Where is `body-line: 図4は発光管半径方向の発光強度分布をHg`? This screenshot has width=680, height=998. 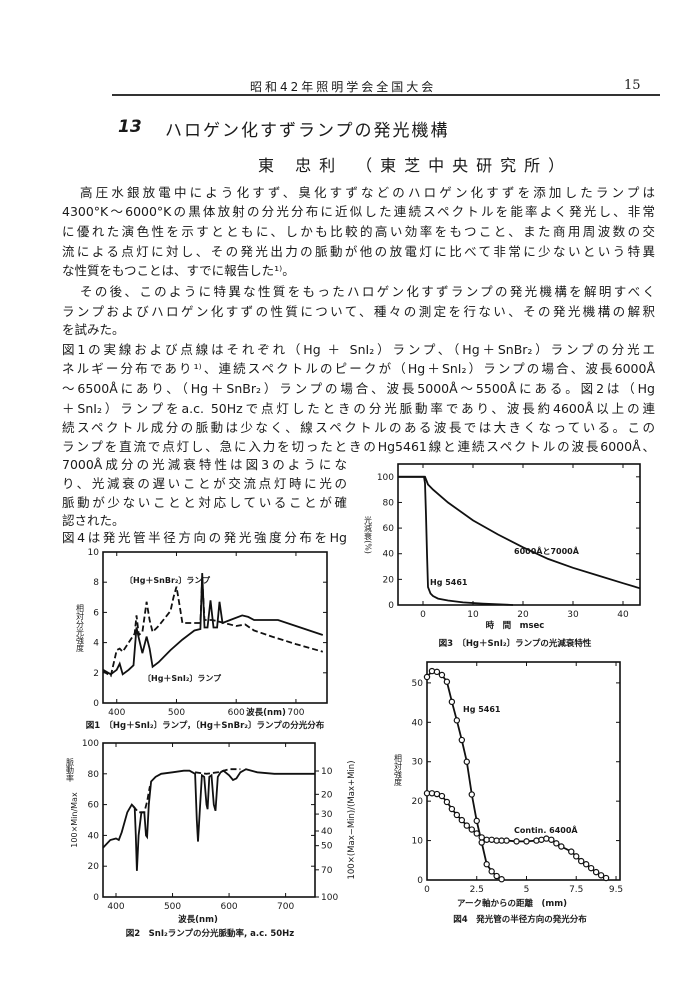
body-line: 図4は発光管半径方向の発光強度分布をHg is located at coordinates (204, 537).